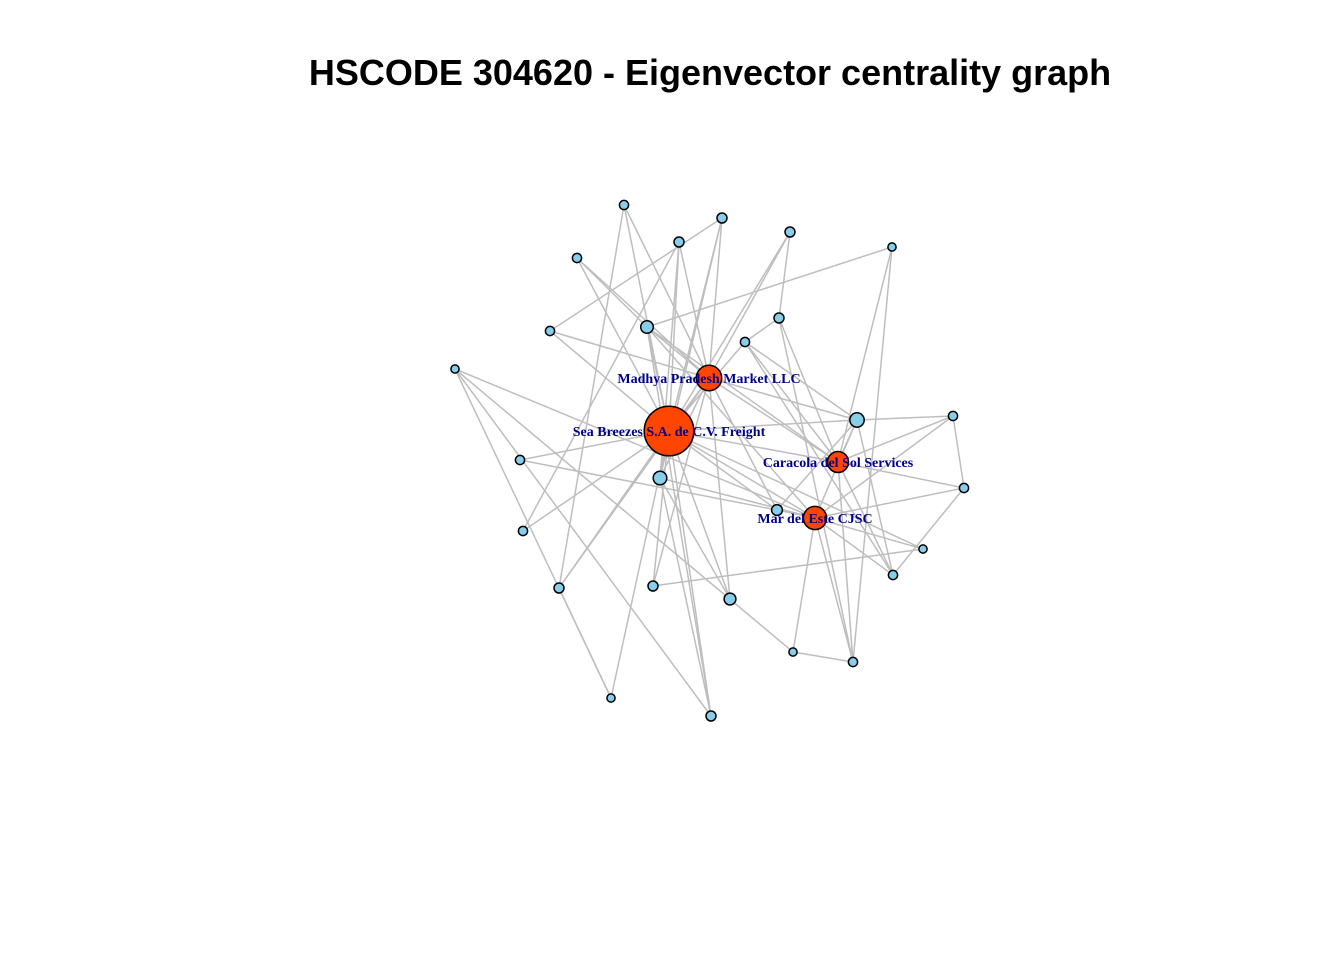 The width and height of the screenshot is (1344, 960). I want to click on node-label-sea_breezes: Sea Breezes S.A. de C.V. Freight, so click(669, 432).